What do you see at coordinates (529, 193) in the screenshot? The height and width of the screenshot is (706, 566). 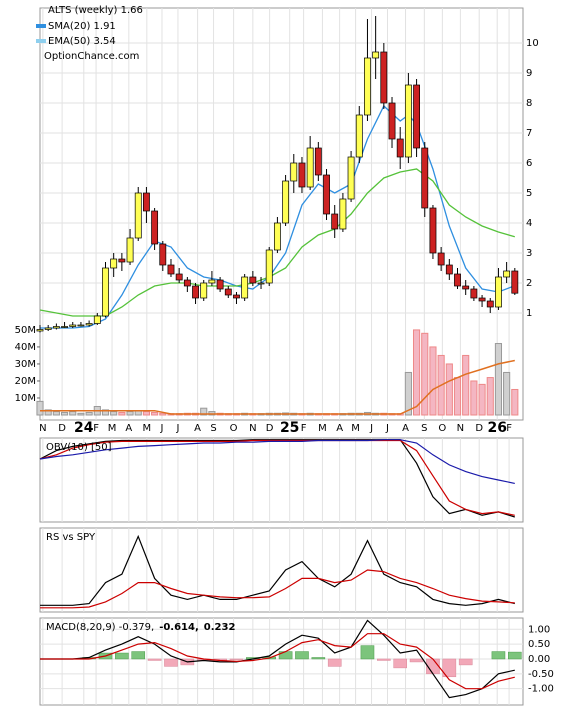 I see `y-tick-label: 5` at bounding box center [529, 193].